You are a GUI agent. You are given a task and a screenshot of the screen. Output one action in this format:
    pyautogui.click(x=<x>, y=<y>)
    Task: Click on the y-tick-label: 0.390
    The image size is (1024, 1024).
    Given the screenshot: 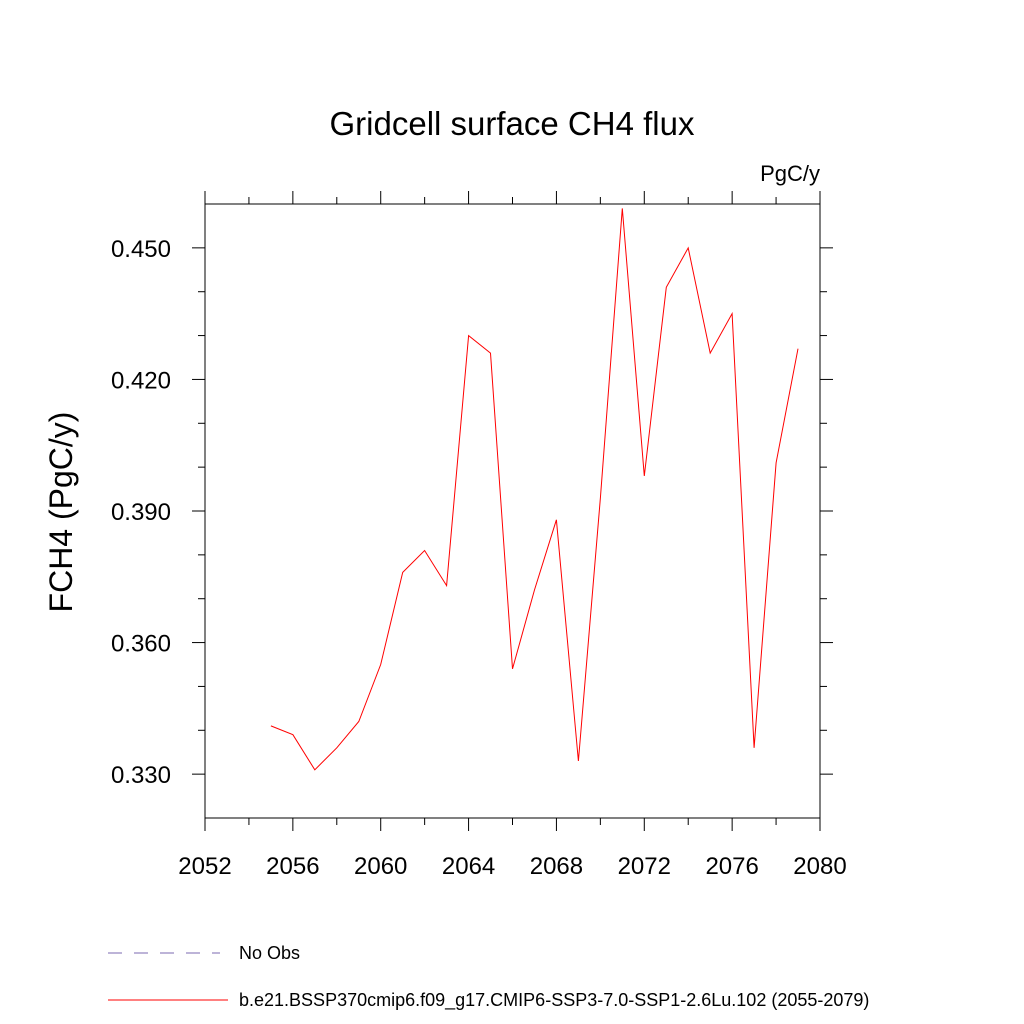 What is the action you would take?
    pyautogui.click(x=141, y=512)
    